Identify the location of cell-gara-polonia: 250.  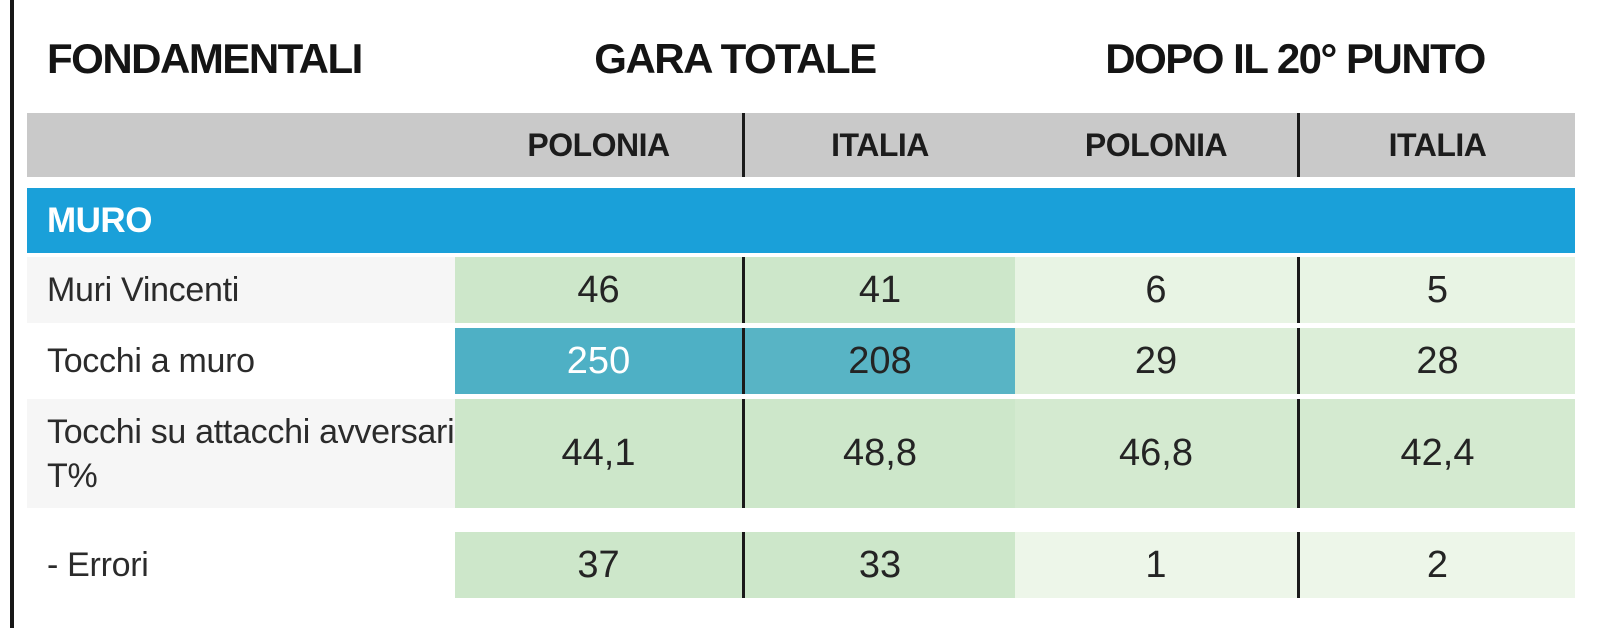
(598, 361).